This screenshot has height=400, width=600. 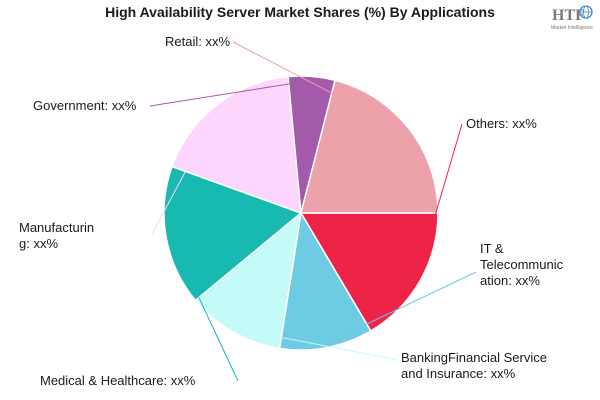 I want to click on slice-label-line: ation: xx%, so click(x=510, y=280).